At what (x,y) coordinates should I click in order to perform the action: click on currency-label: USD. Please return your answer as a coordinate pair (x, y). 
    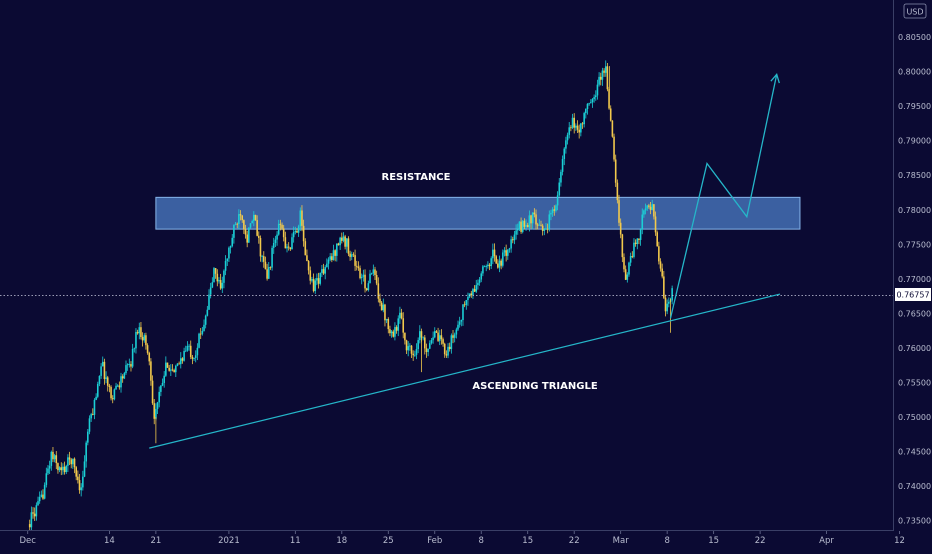
    Looking at the image, I should click on (914, 12).